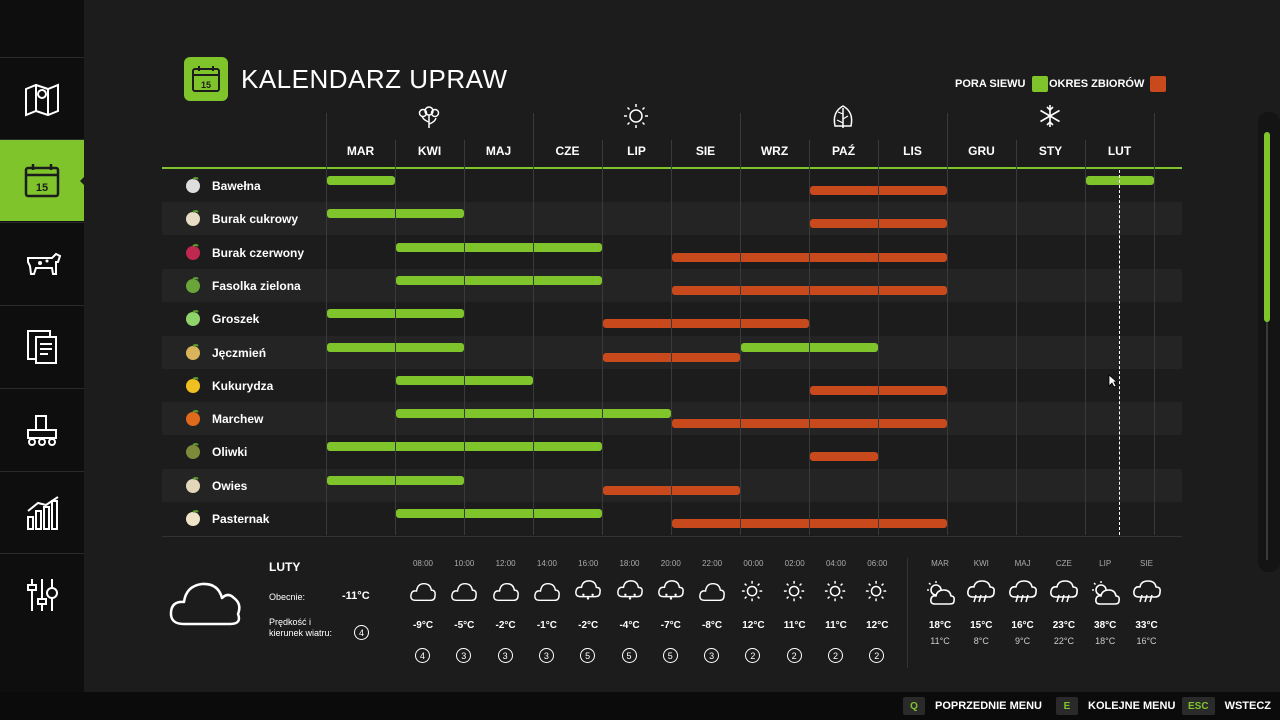 This screenshot has width=1280, height=720. What do you see at coordinates (287, 597) in the screenshot?
I see `current-temp-label: Obecnie:` at bounding box center [287, 597].